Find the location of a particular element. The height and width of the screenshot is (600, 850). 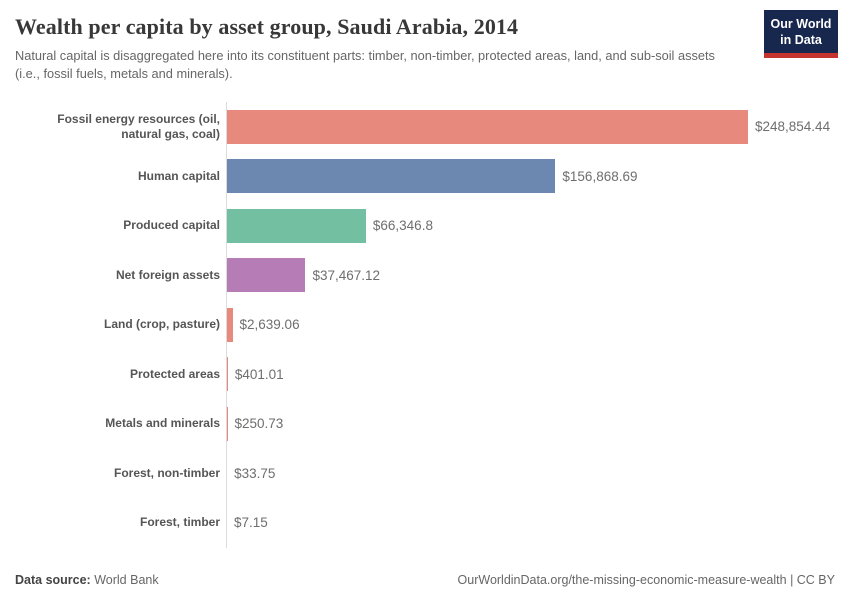

bar-row: Forest, timber $7.15 is located at coordinates (425, 523).